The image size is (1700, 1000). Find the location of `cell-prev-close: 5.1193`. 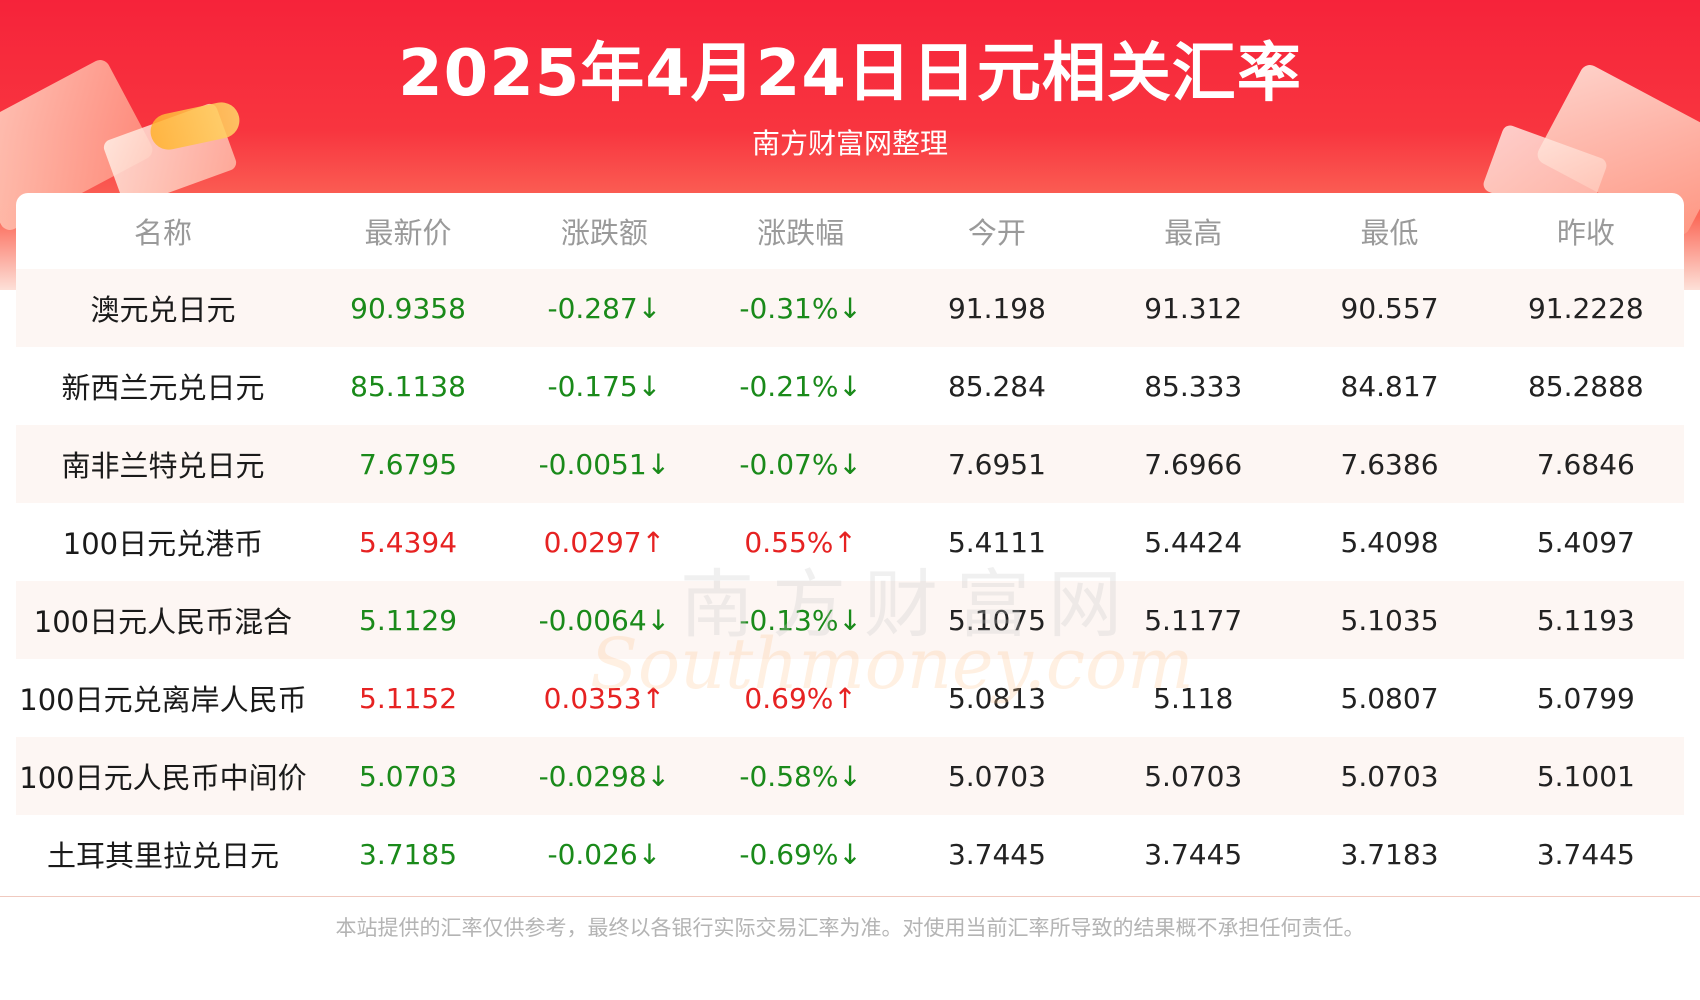

cell-prev-close: 5.1193 is located at coordinates (1585, 620).